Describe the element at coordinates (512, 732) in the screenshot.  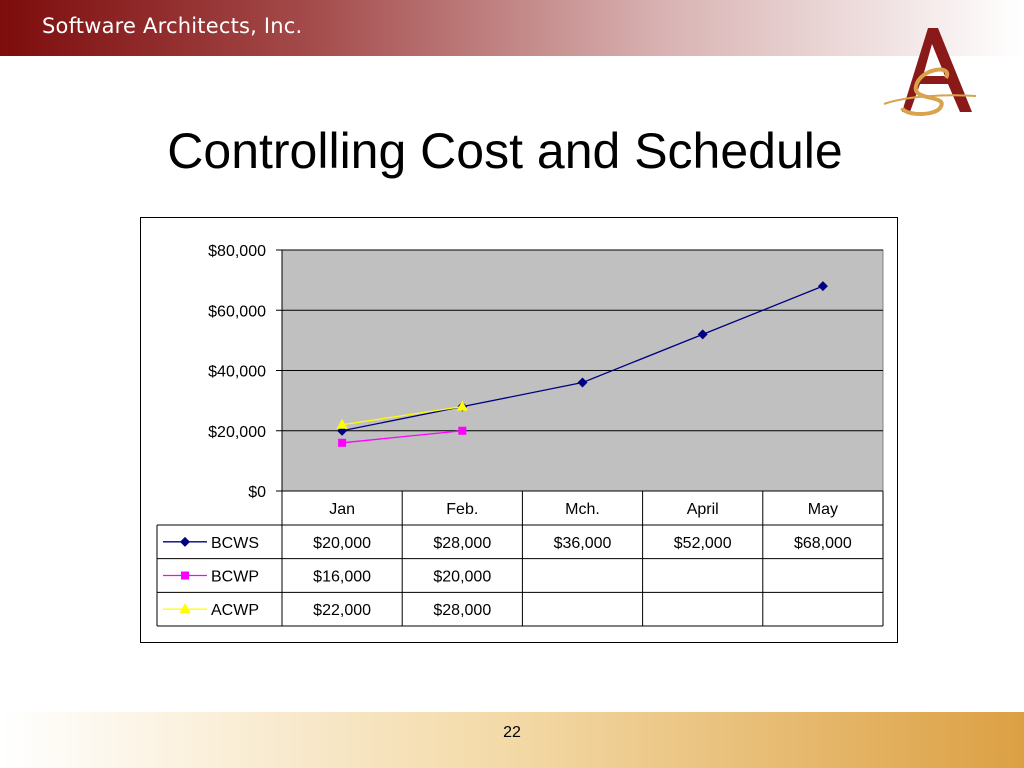
I see `page-number: 22` at that location.